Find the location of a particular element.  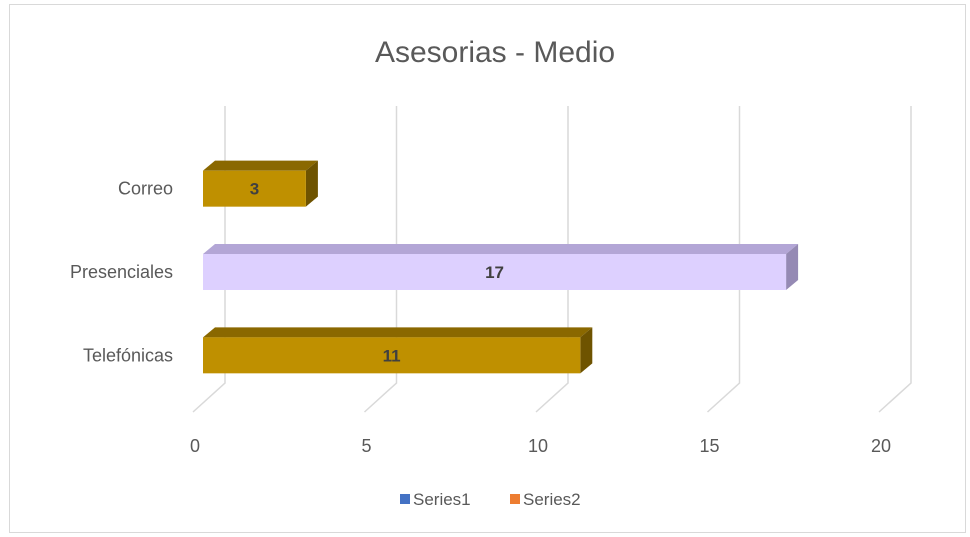

legend-label: Series2 is located at coordinates (552, 499).